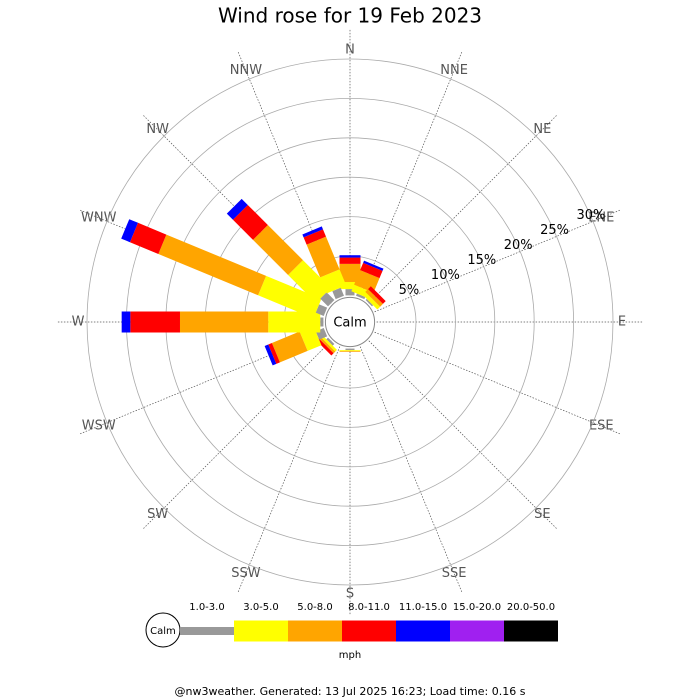 The width and height of the screenshot is (700, 700). What do you see at coordinates (409, 290) in the screenshot?
I see `ring-label: 5%` at bounding box center [409, 290].